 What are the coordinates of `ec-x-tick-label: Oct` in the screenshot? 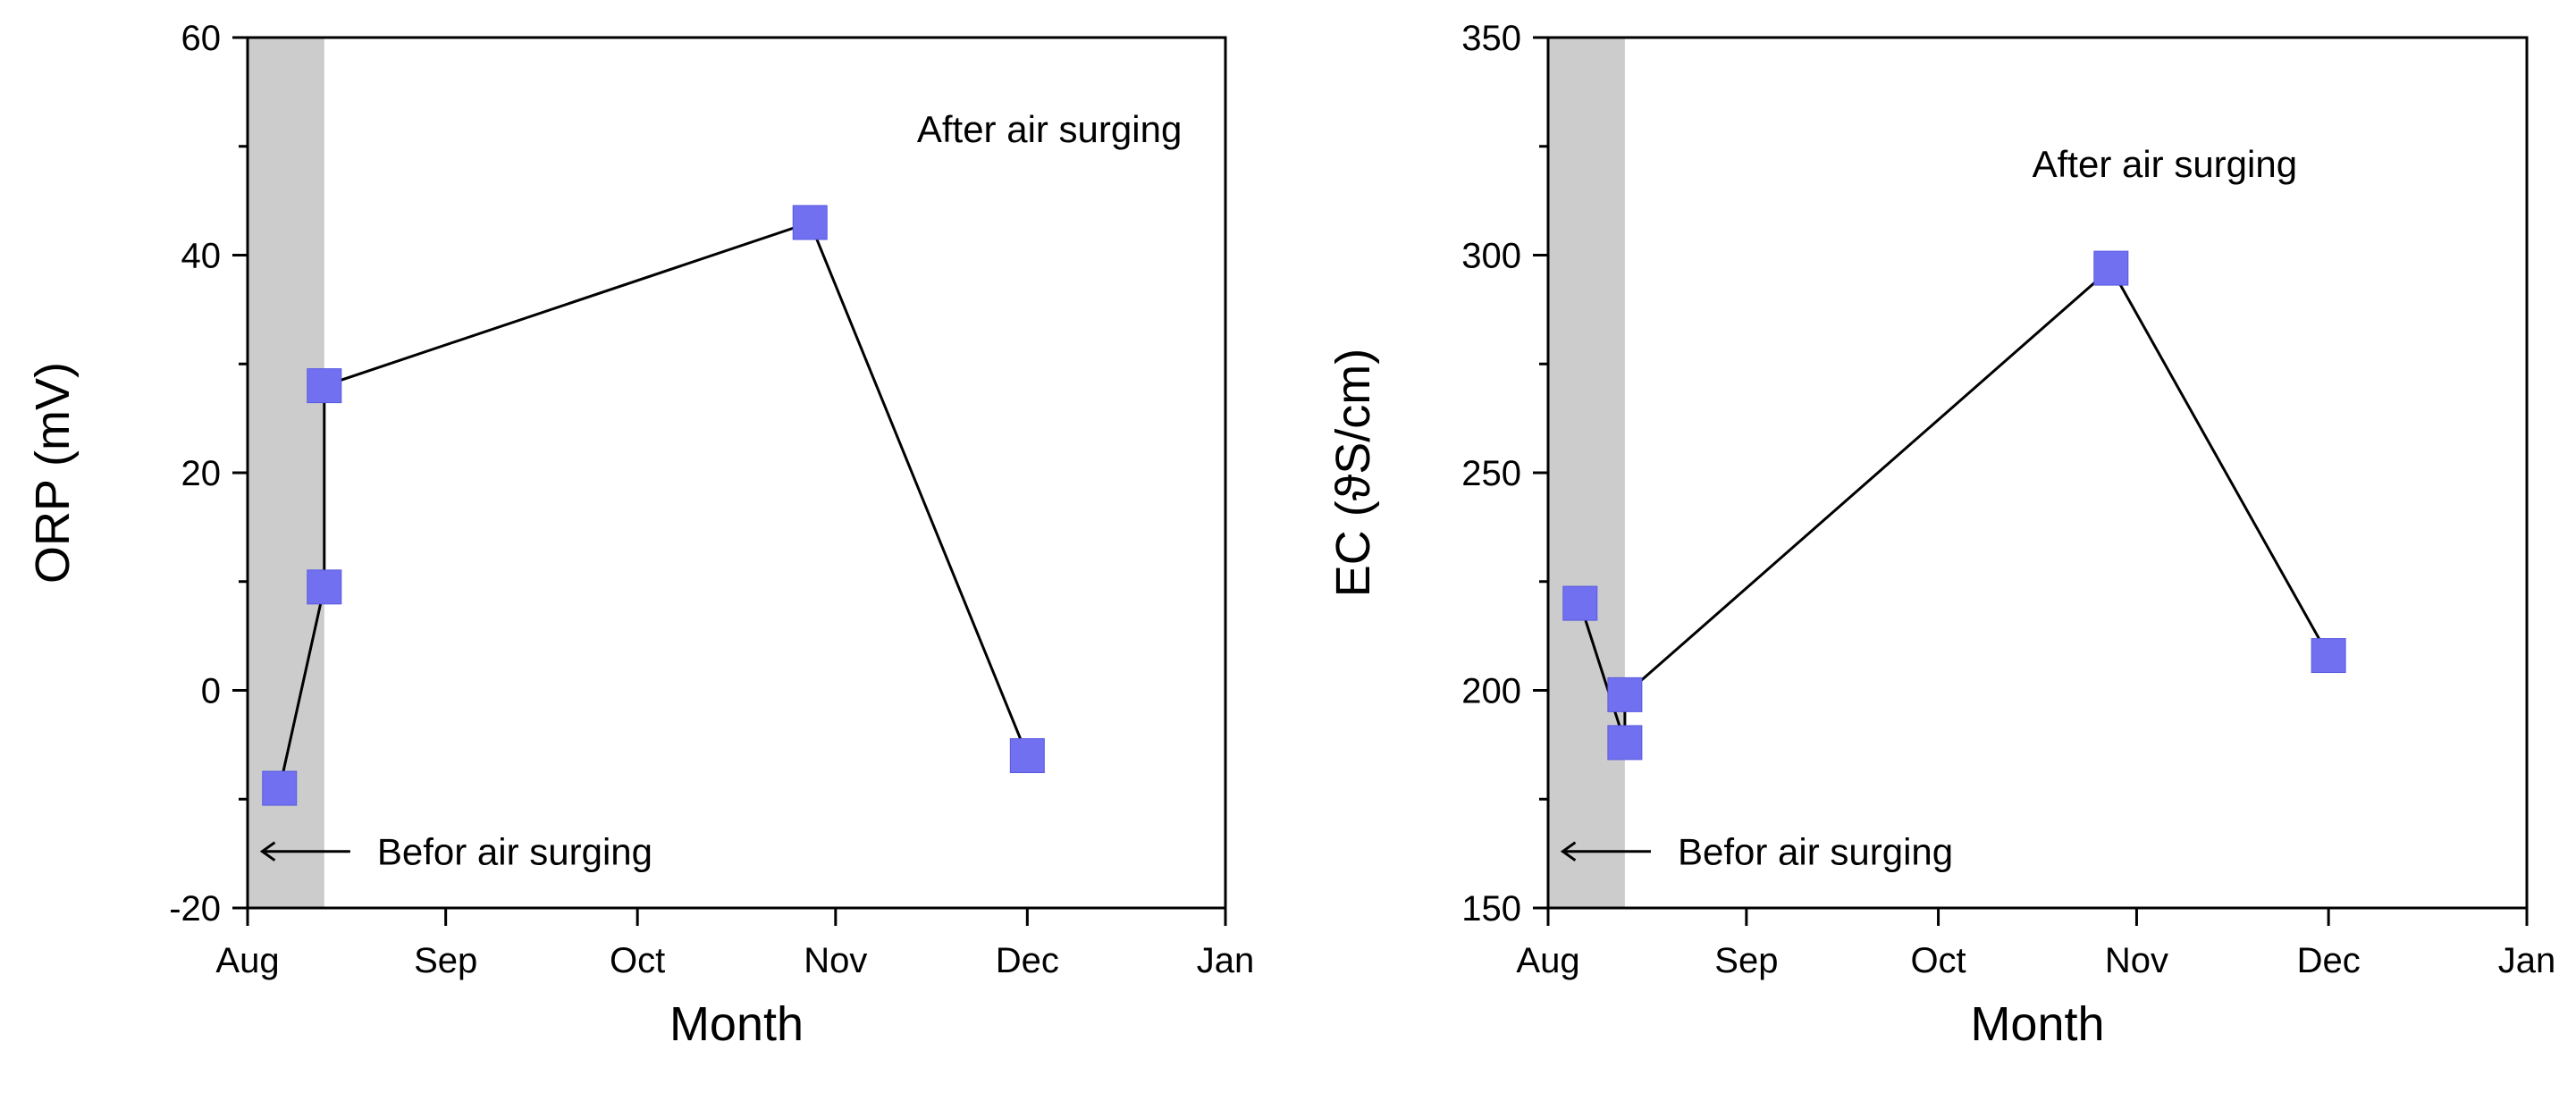 It's located at (1938, 961).